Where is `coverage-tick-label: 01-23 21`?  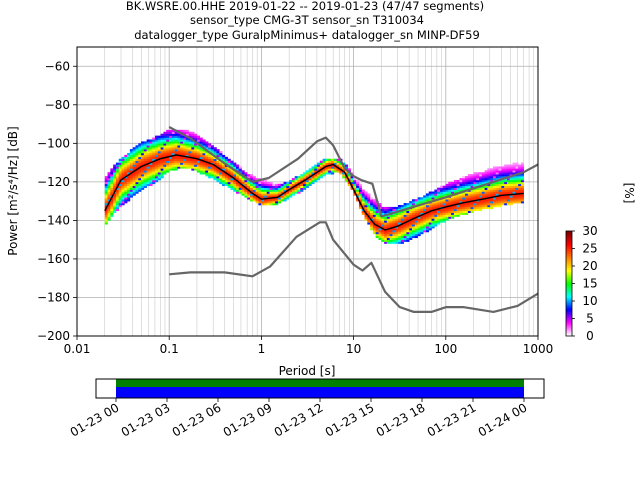
coverage-tick-label: 01-23 21 is located at coordinates (452, 419).